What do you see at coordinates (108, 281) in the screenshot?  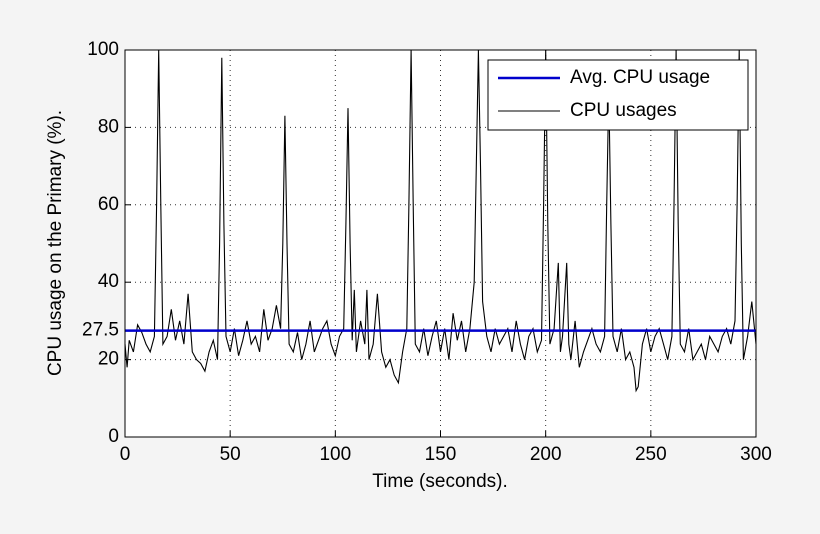 I see `y-tick-label: 40` at bounding box center [108, 281].